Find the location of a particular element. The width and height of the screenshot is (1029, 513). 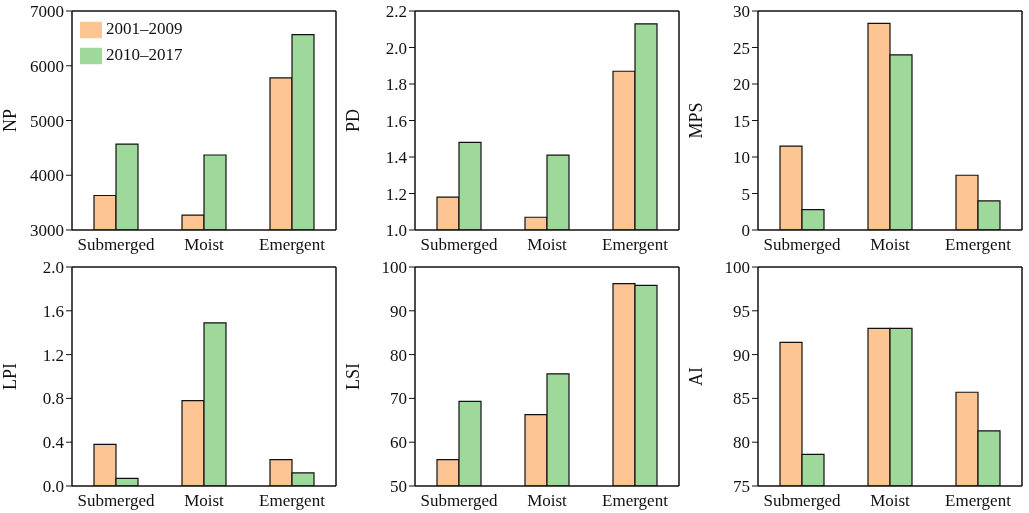

y-tick-label: 1.4 is located at coordinates (396, 158).